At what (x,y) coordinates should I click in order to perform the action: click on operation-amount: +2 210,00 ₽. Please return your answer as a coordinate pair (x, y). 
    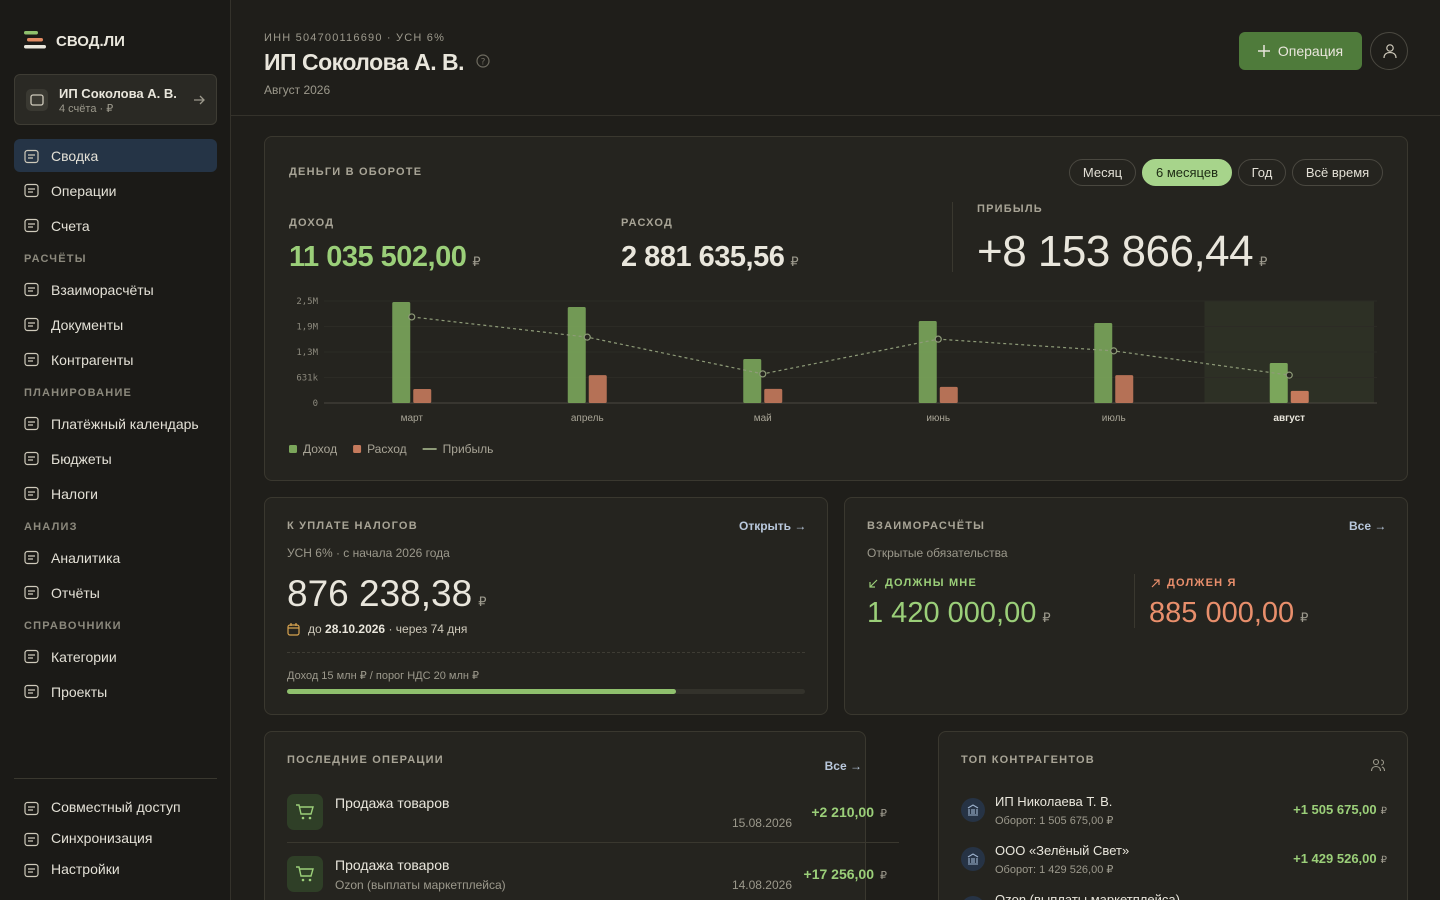
    Looking at the image, I should click on (849, 812).